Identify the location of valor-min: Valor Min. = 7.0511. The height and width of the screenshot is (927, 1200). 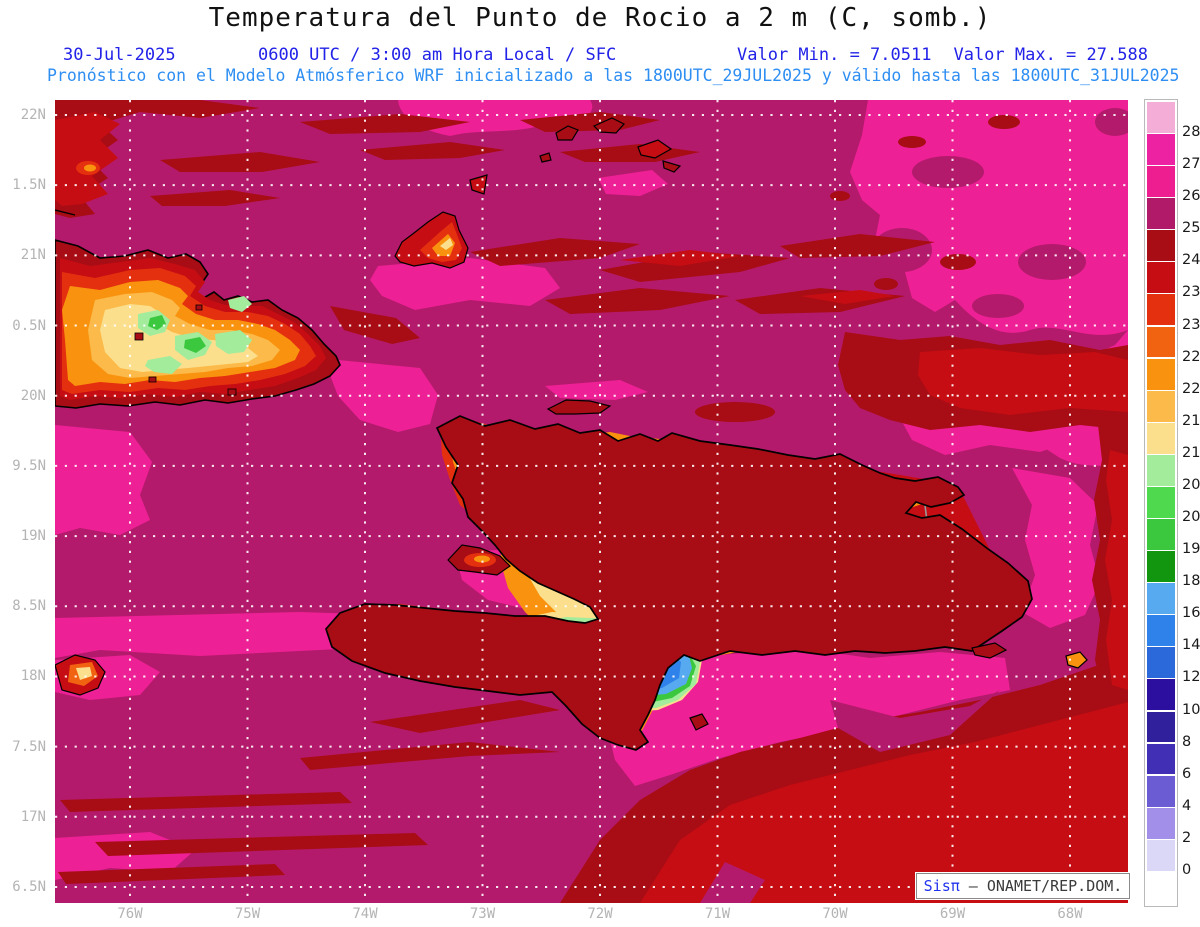
(834, 55).